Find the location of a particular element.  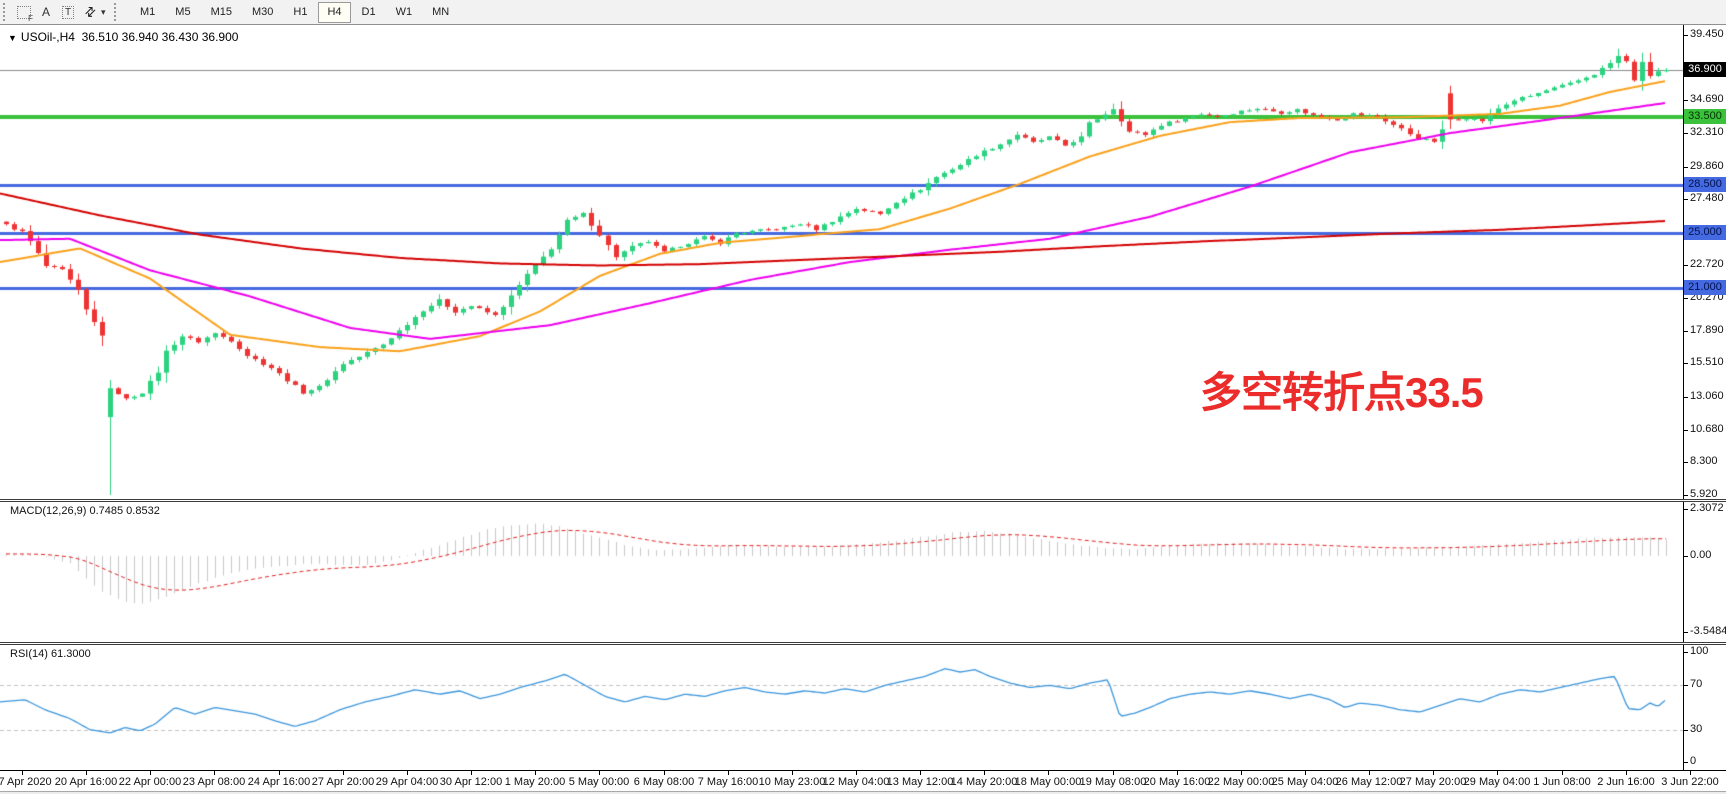

timeframe-toolbar-grip is located at coordinates (117, 12).